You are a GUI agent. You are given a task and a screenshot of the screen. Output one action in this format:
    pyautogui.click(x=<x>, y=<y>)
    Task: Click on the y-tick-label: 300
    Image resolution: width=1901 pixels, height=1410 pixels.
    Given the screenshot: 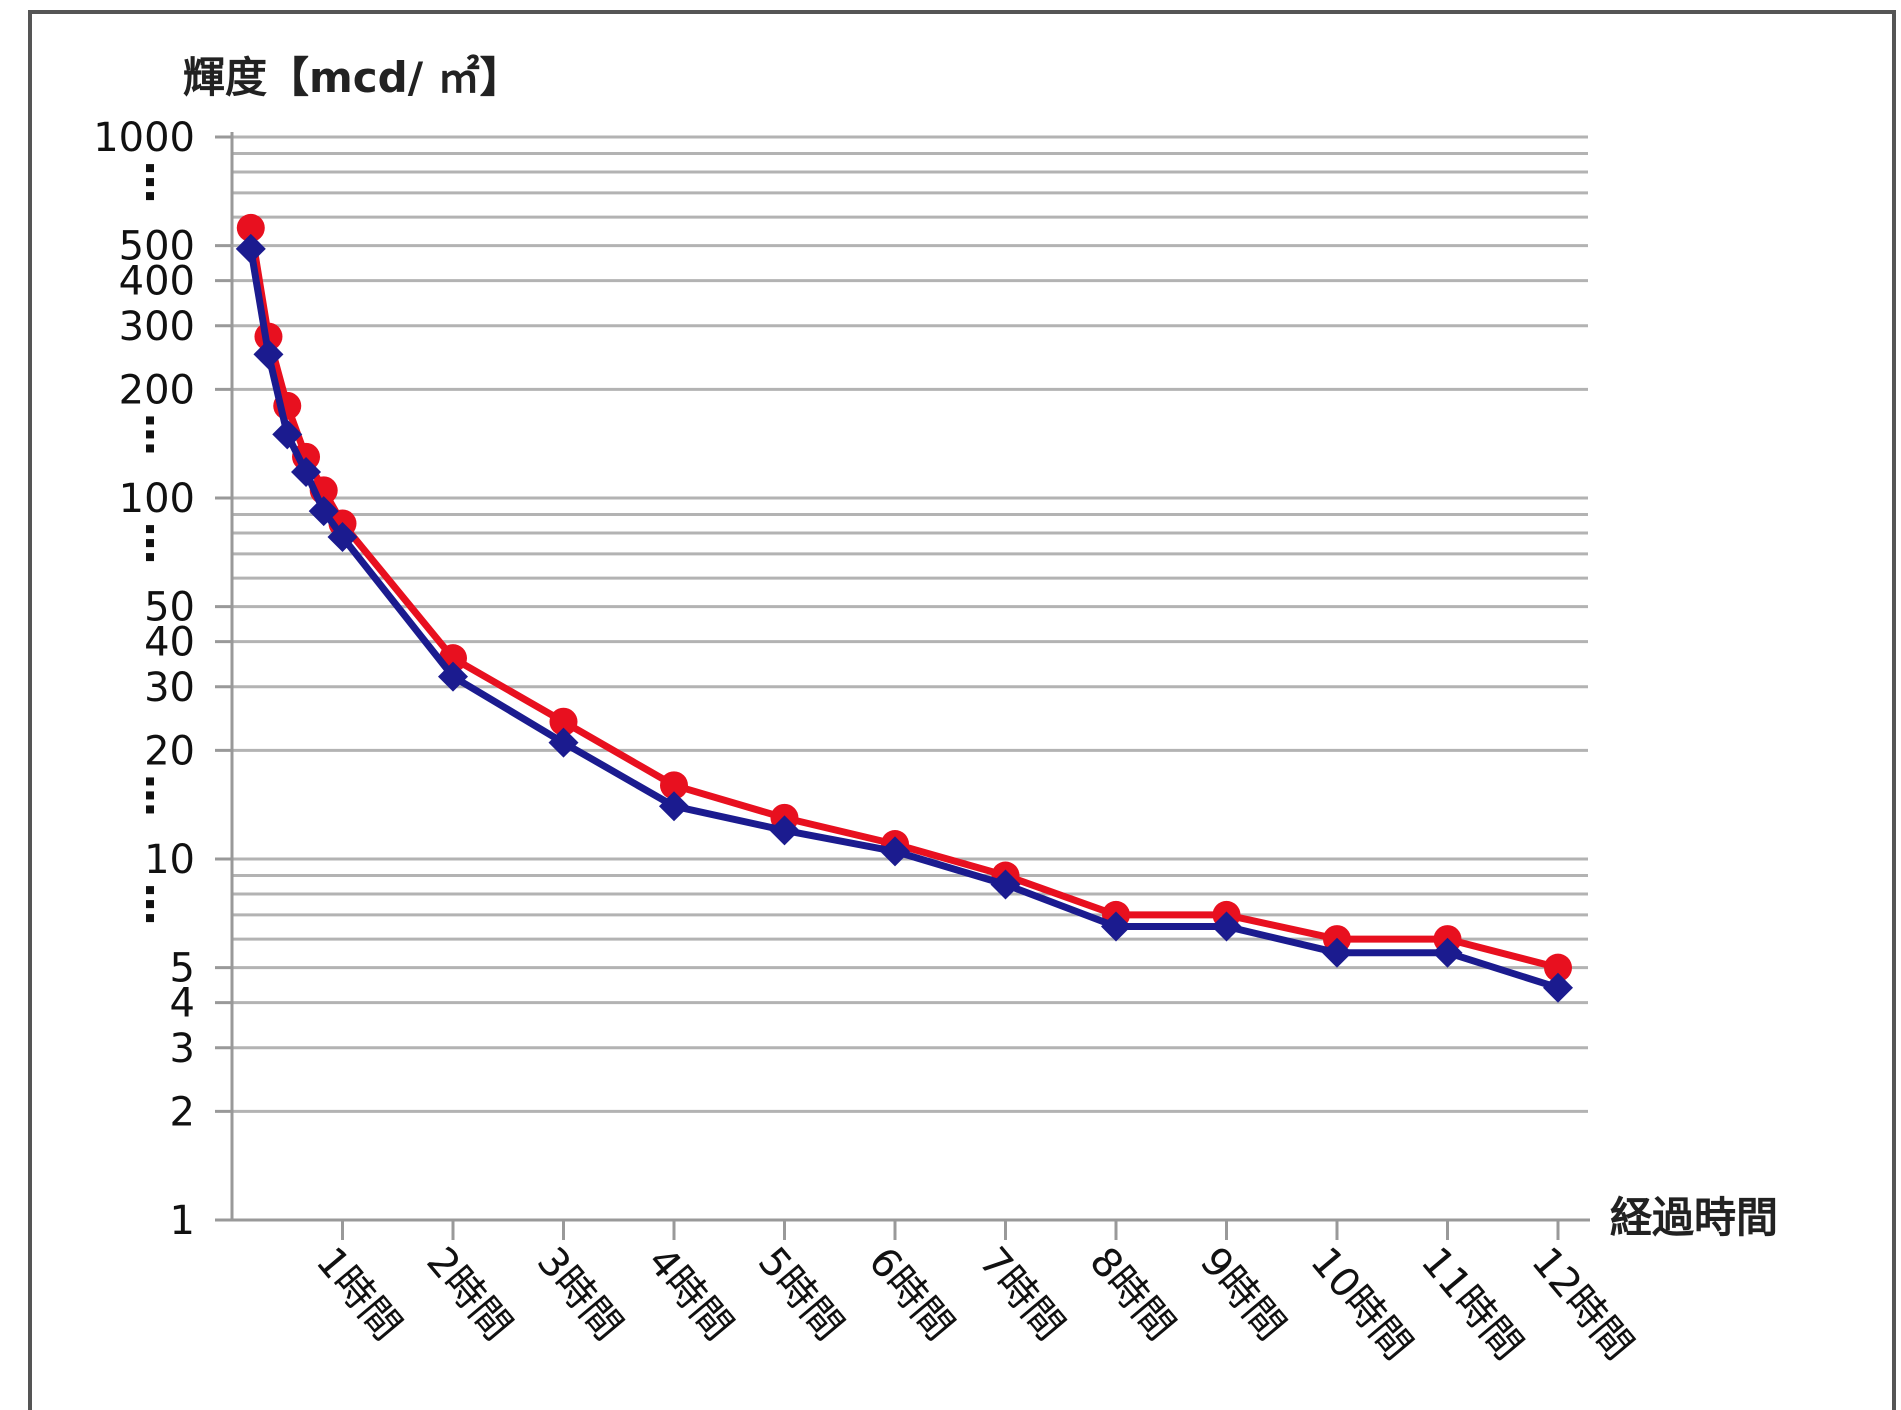 What is the action you would take?
    pyautogui.click(x=157, y=327)
    